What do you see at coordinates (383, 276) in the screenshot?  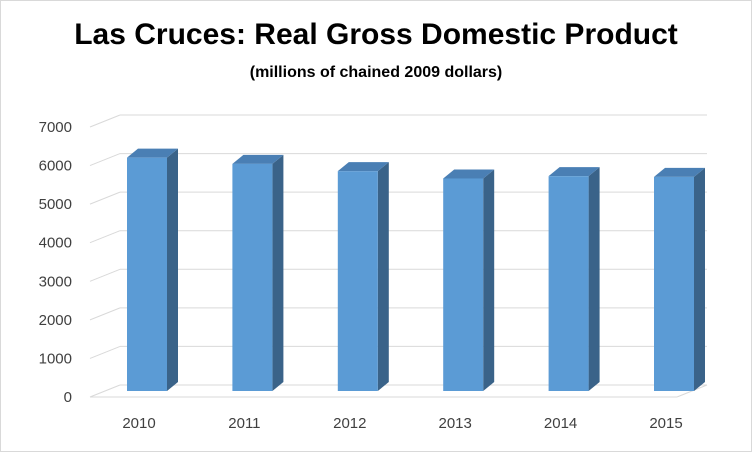 I see `bar-side-2012` at bounding box center [383, 276].